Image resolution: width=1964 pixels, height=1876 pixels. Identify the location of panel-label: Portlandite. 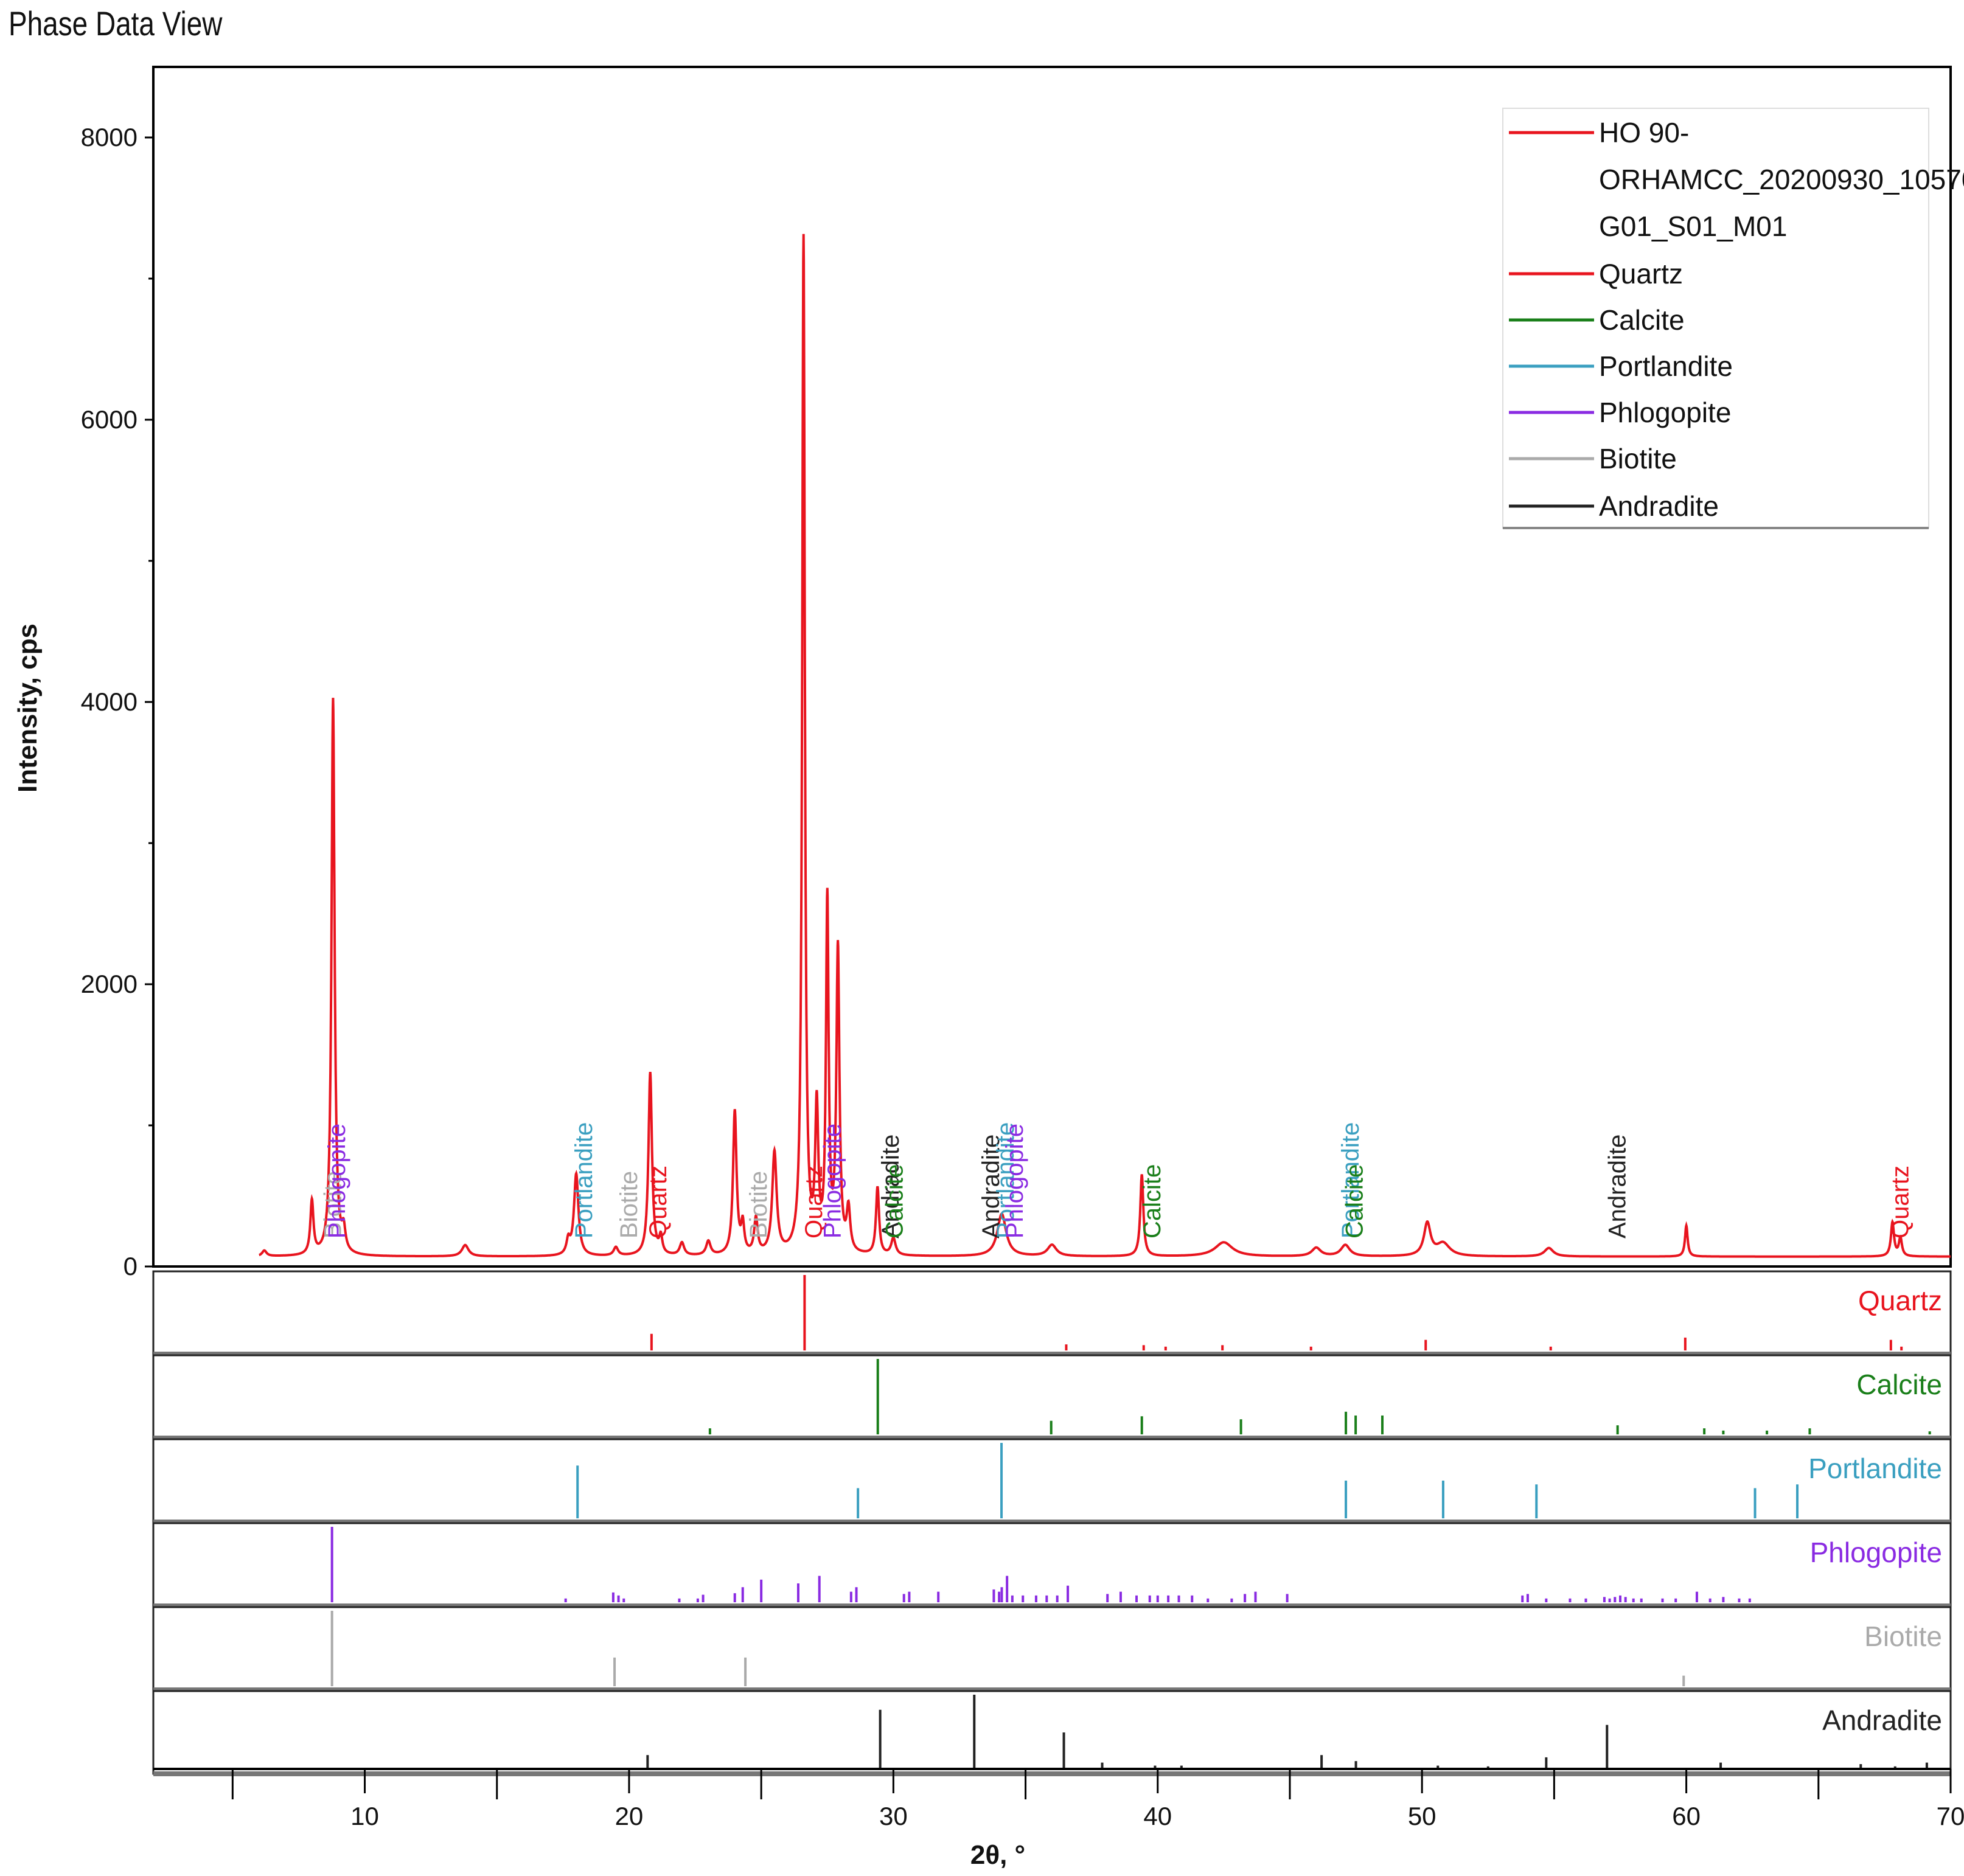
(1875, 1468).